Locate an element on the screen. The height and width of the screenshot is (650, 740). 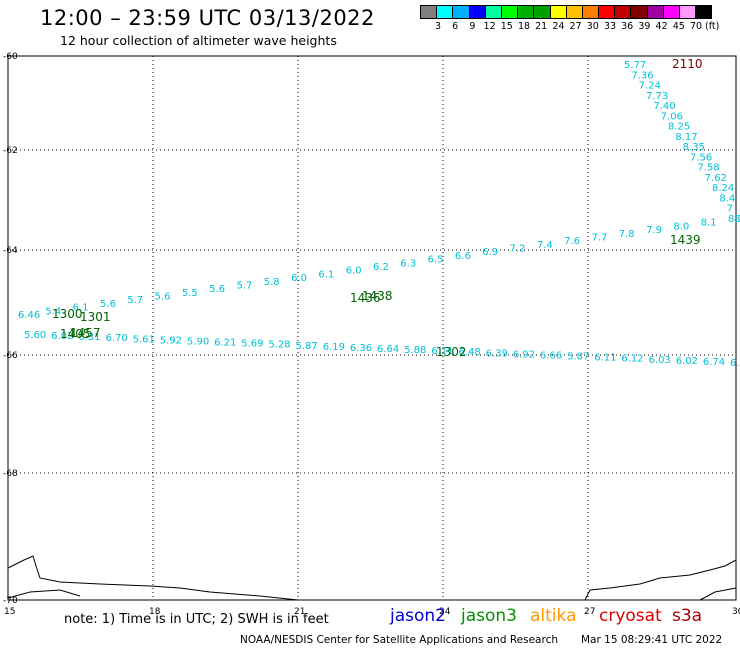
swh-value: 7.8 is located at coordinates (627, 234).